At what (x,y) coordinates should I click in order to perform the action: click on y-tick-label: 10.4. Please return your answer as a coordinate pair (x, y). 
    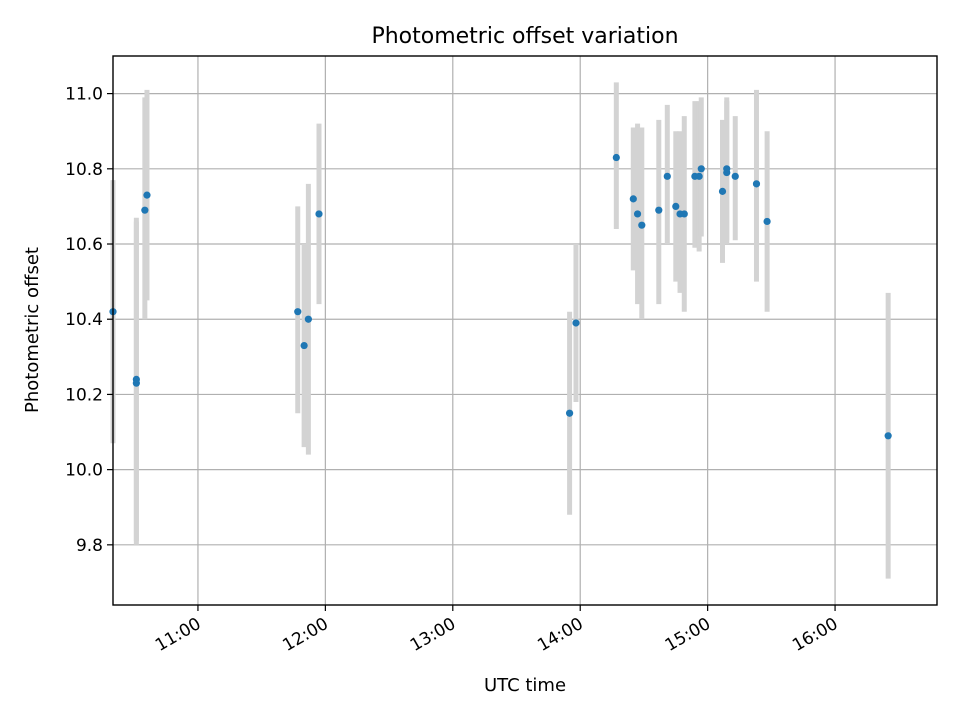
    Looking at the image, I should click on (84, 320).